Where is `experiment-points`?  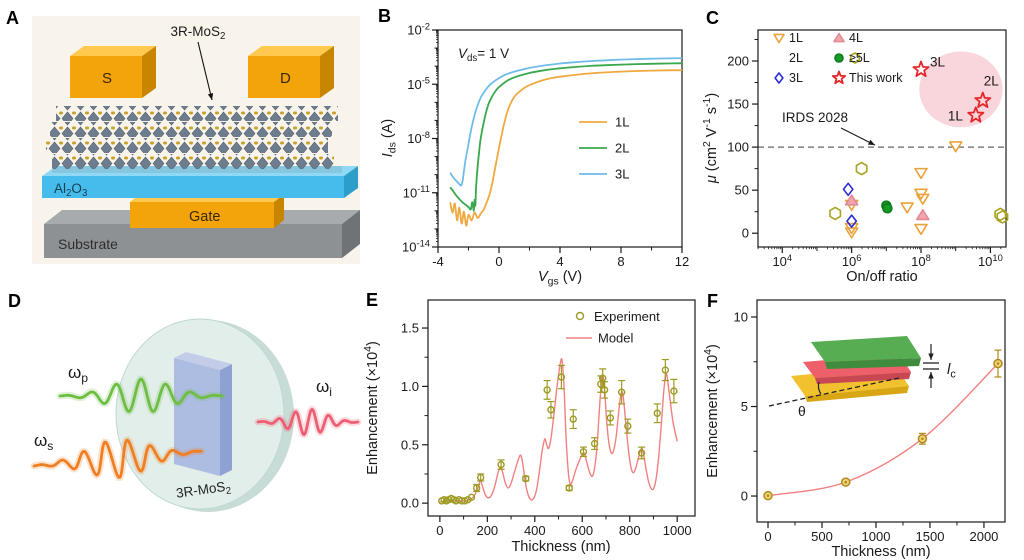
experiment-points is located at coordinates (558, 431).